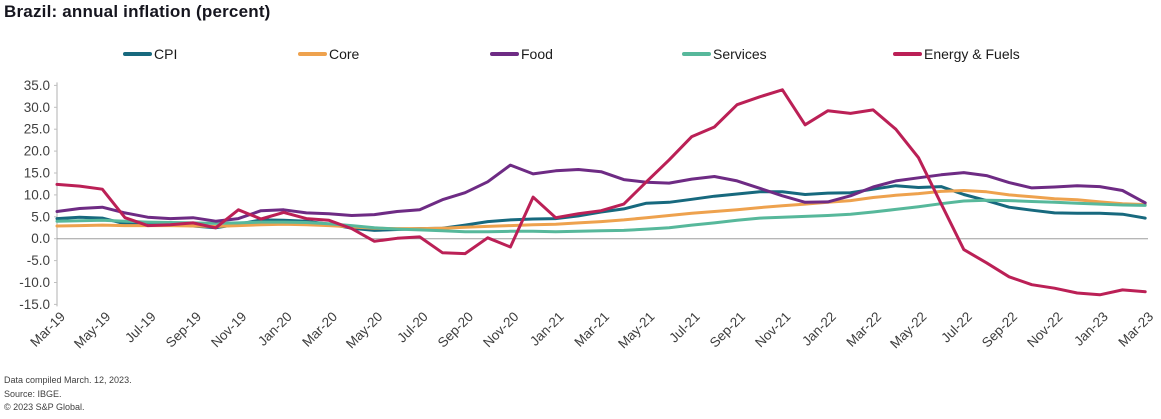  What do you see at coordinates (537, 54) in the screenshot?
I see `legend-label-food: Food` at bounding box center [537, 54].